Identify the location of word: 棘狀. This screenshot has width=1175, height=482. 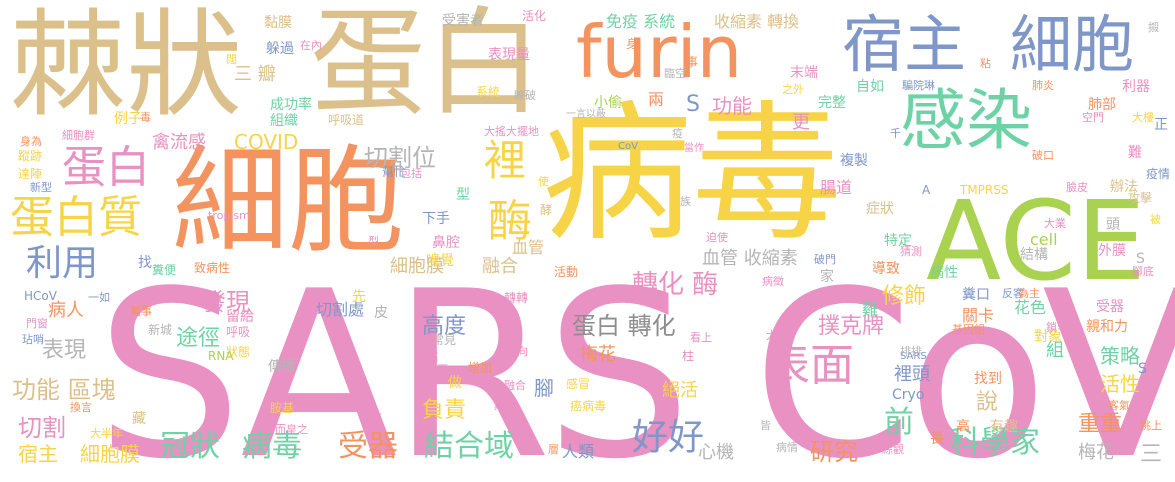
(126, 66).